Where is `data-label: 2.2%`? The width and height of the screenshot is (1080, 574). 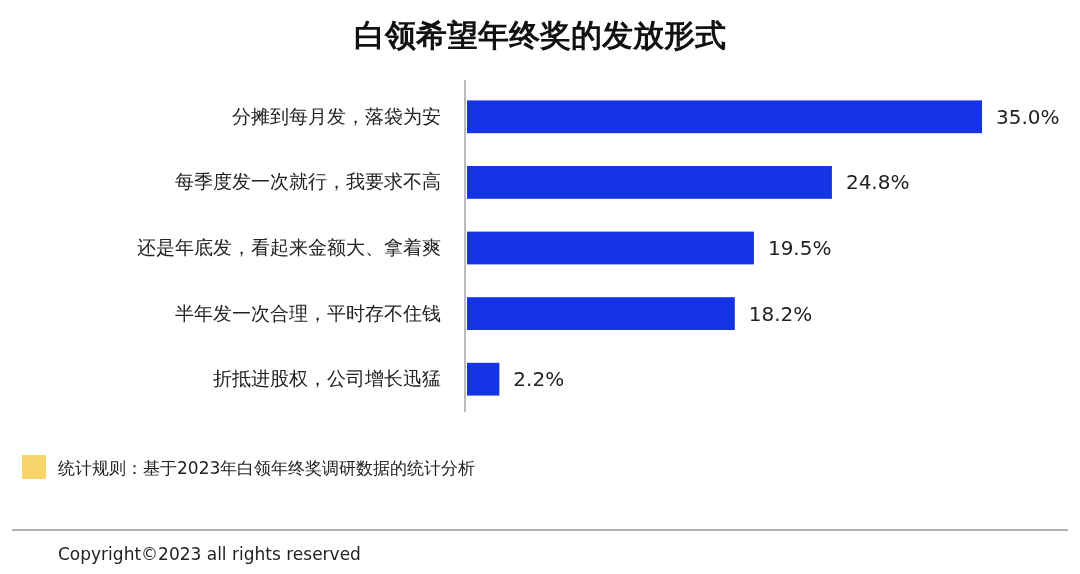
data-label: 2.2% is located at coordinates (539, 379).